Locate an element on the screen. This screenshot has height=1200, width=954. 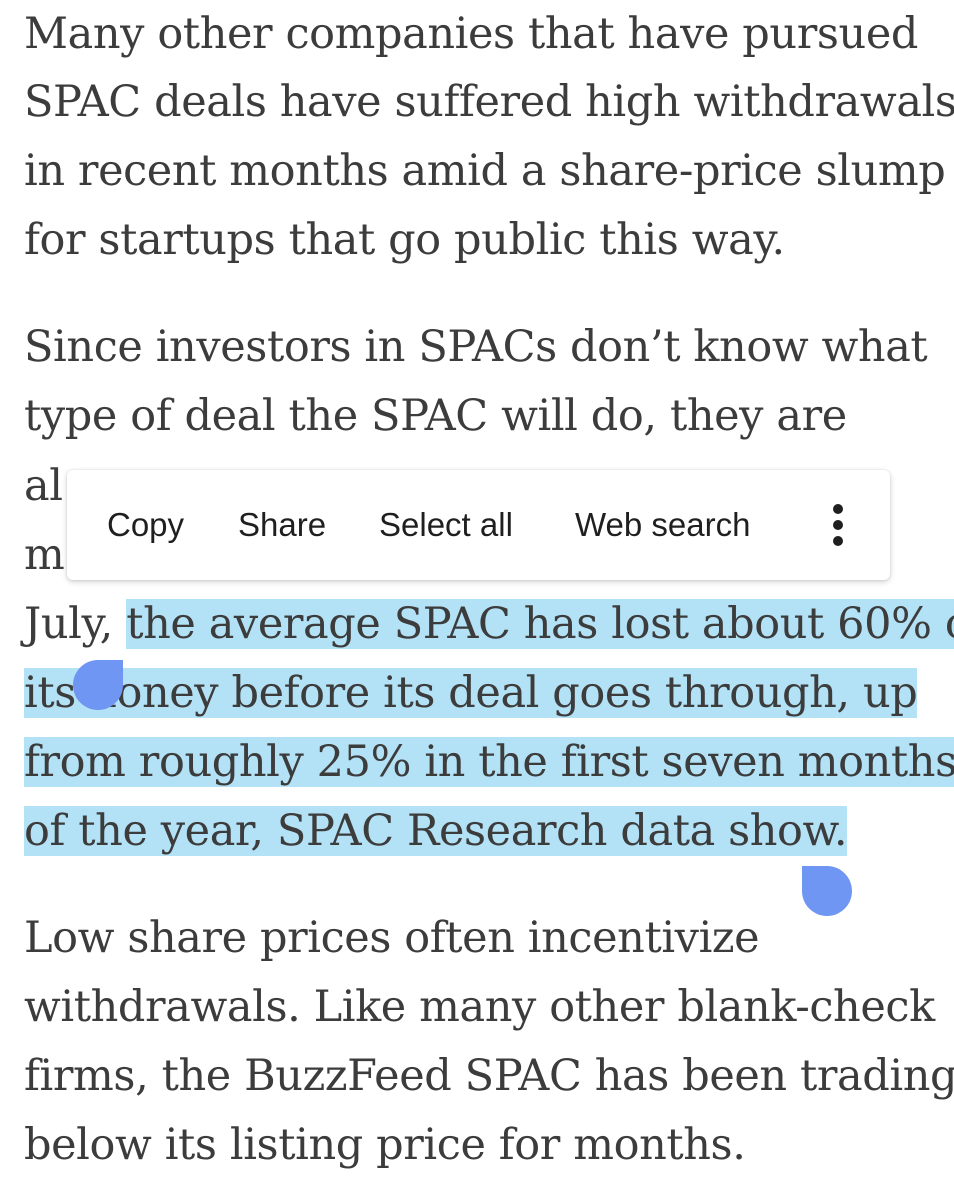
selection-start-handle is located at coordinates (98, 685).